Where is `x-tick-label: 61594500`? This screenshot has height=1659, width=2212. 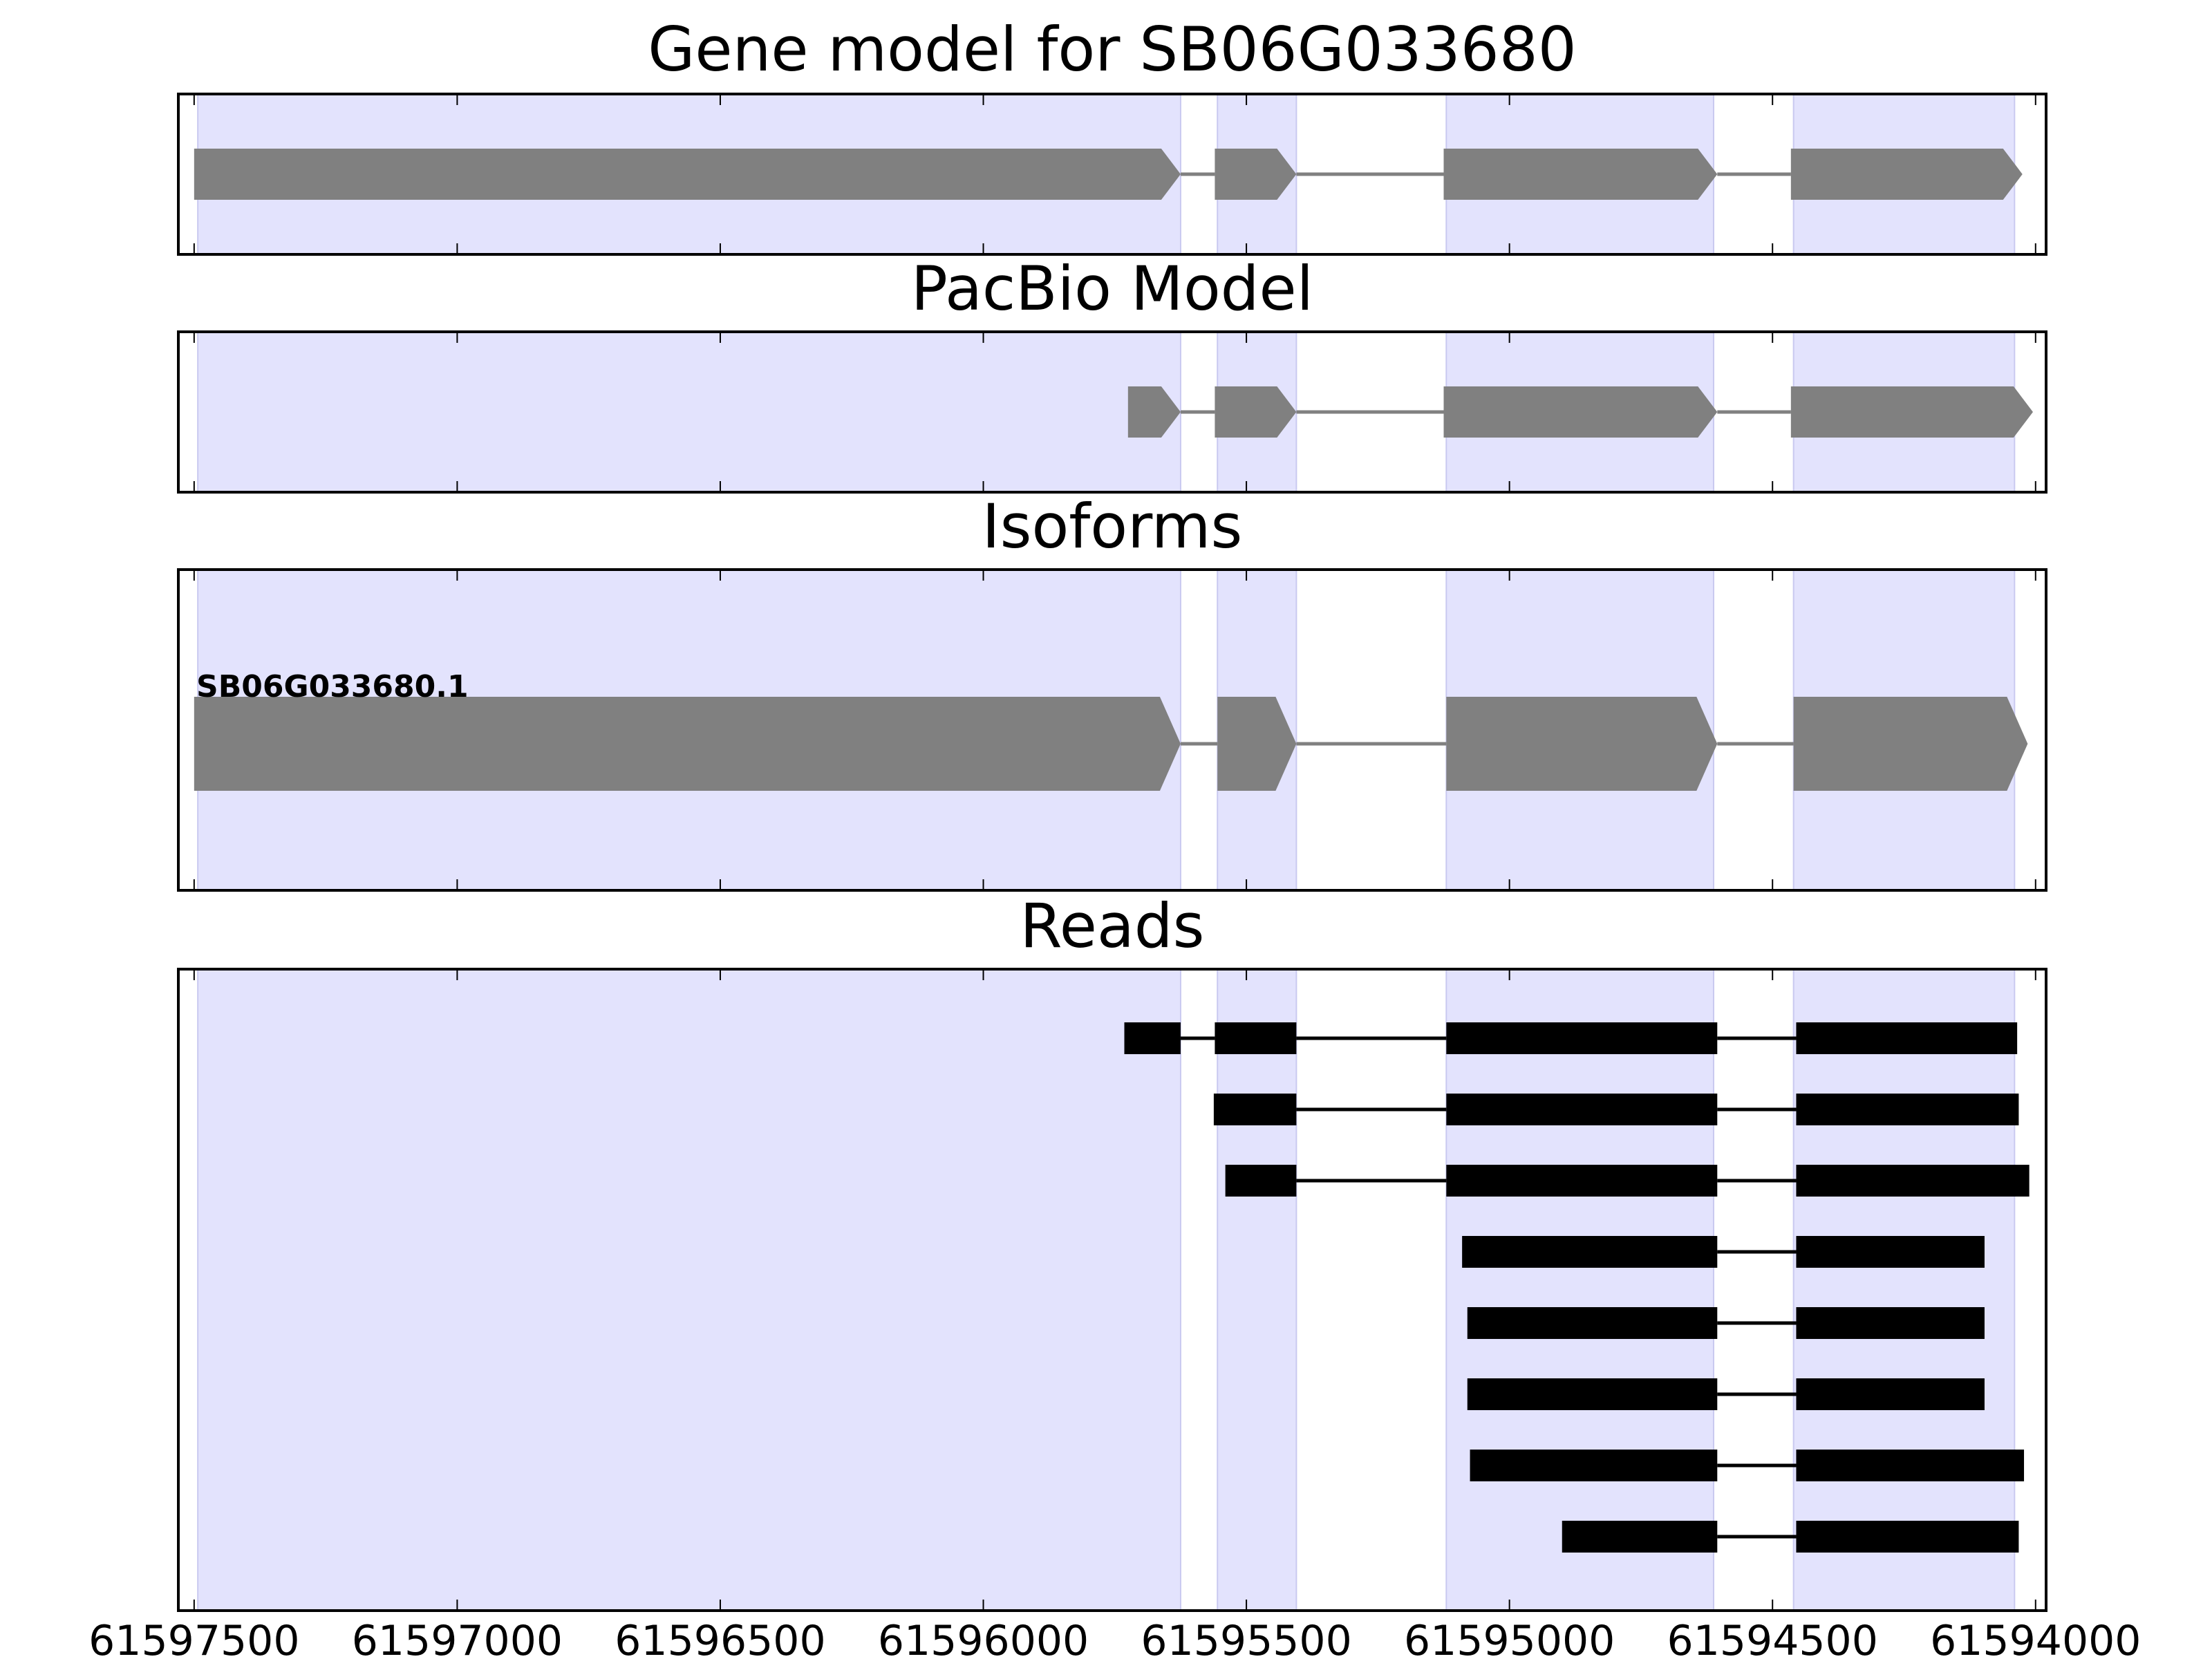 x-tick-label: 61594500 is located at coordinates (1773, 1638).